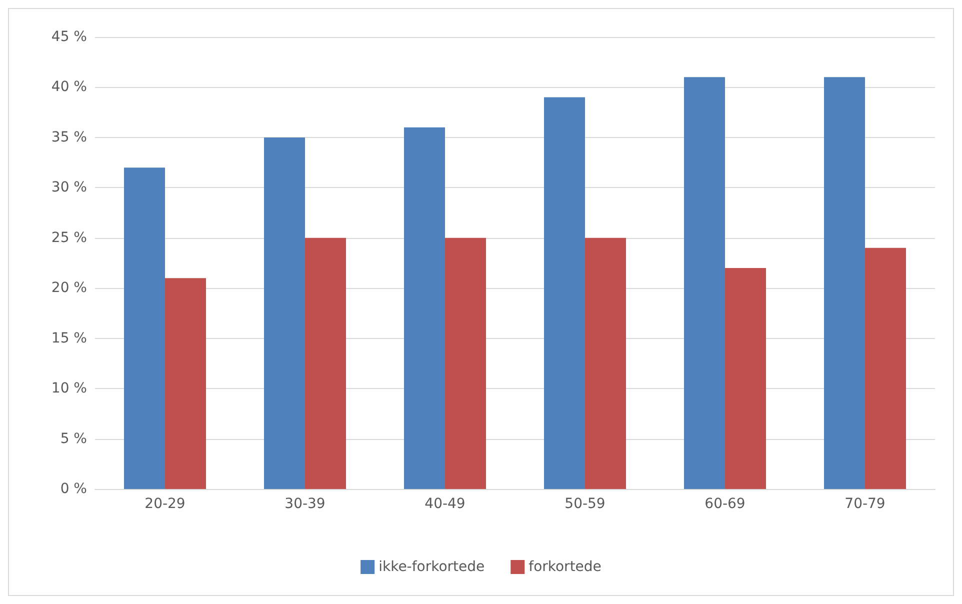 This screenshot has width=962, height=604. I want to click on y-tick-label: 15 %, so click(69, 338).